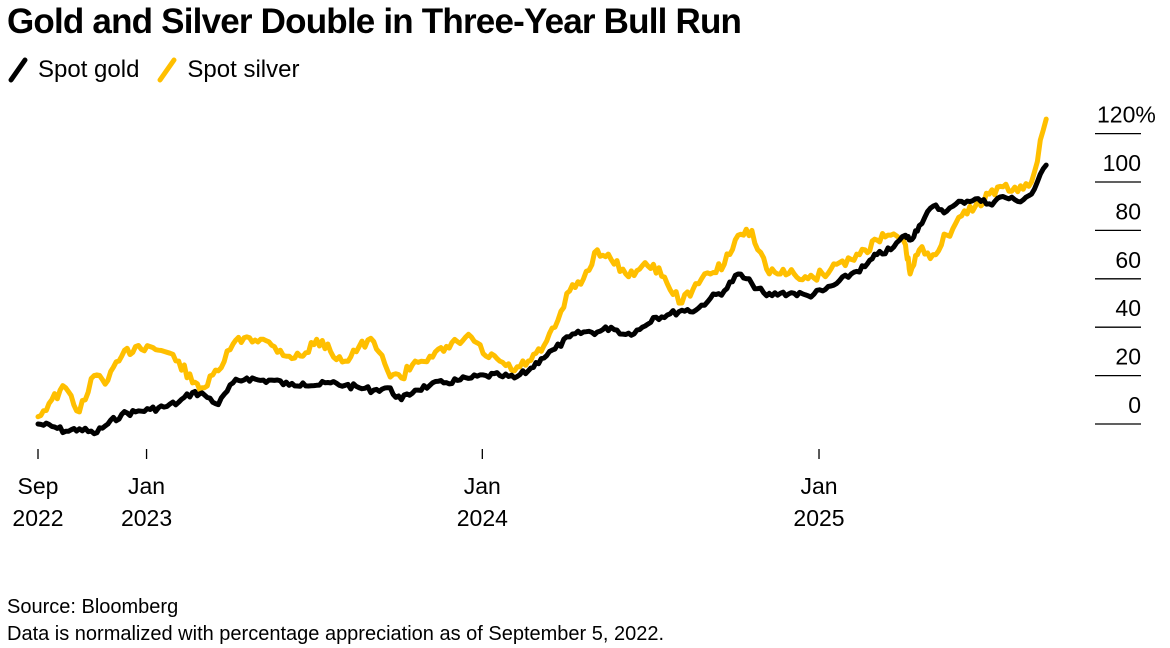  Describe the element at coordinates (1128, 357) in the screenshot. I see `y-tick-label: 20` at that location.